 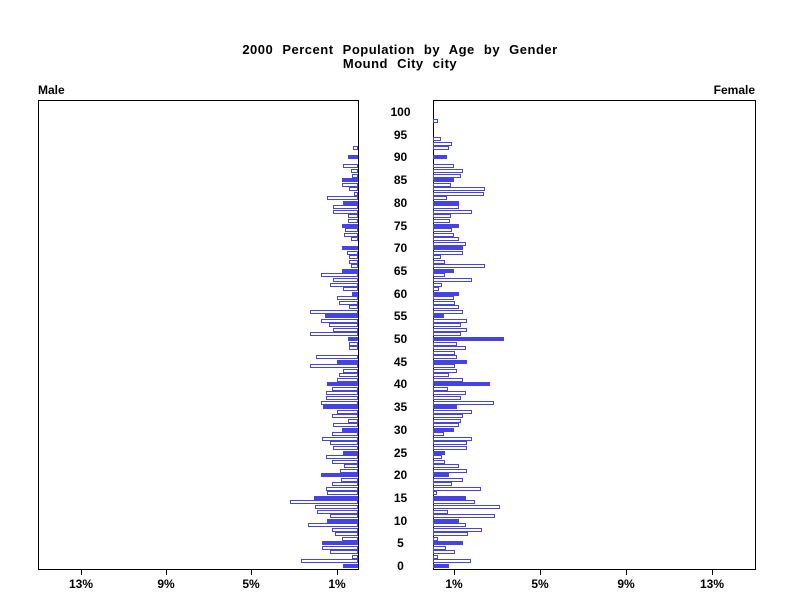 What do you see at coordinates (400, 202) in the screenshot?
I see `age-tick-label-80: 80` at bounding box center [400, 202].